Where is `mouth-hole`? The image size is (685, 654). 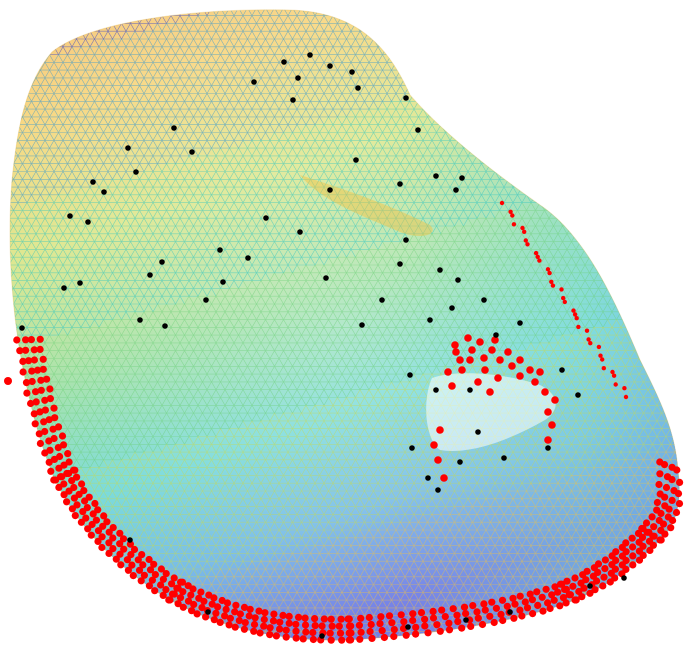
mouth-hole is located at coordinates (491, 412).